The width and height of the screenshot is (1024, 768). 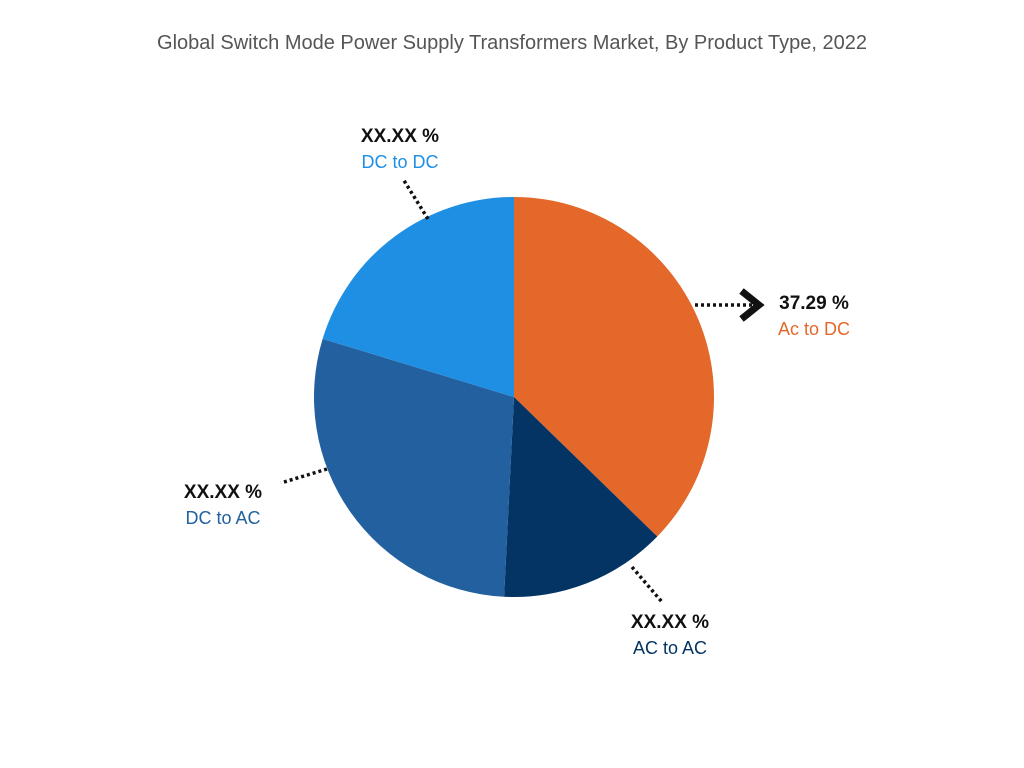 What do you see at coordinates (581, 497) in the screenshot?
I see `pie-slice-ac-to-ac` at bounding box center [581, 497].